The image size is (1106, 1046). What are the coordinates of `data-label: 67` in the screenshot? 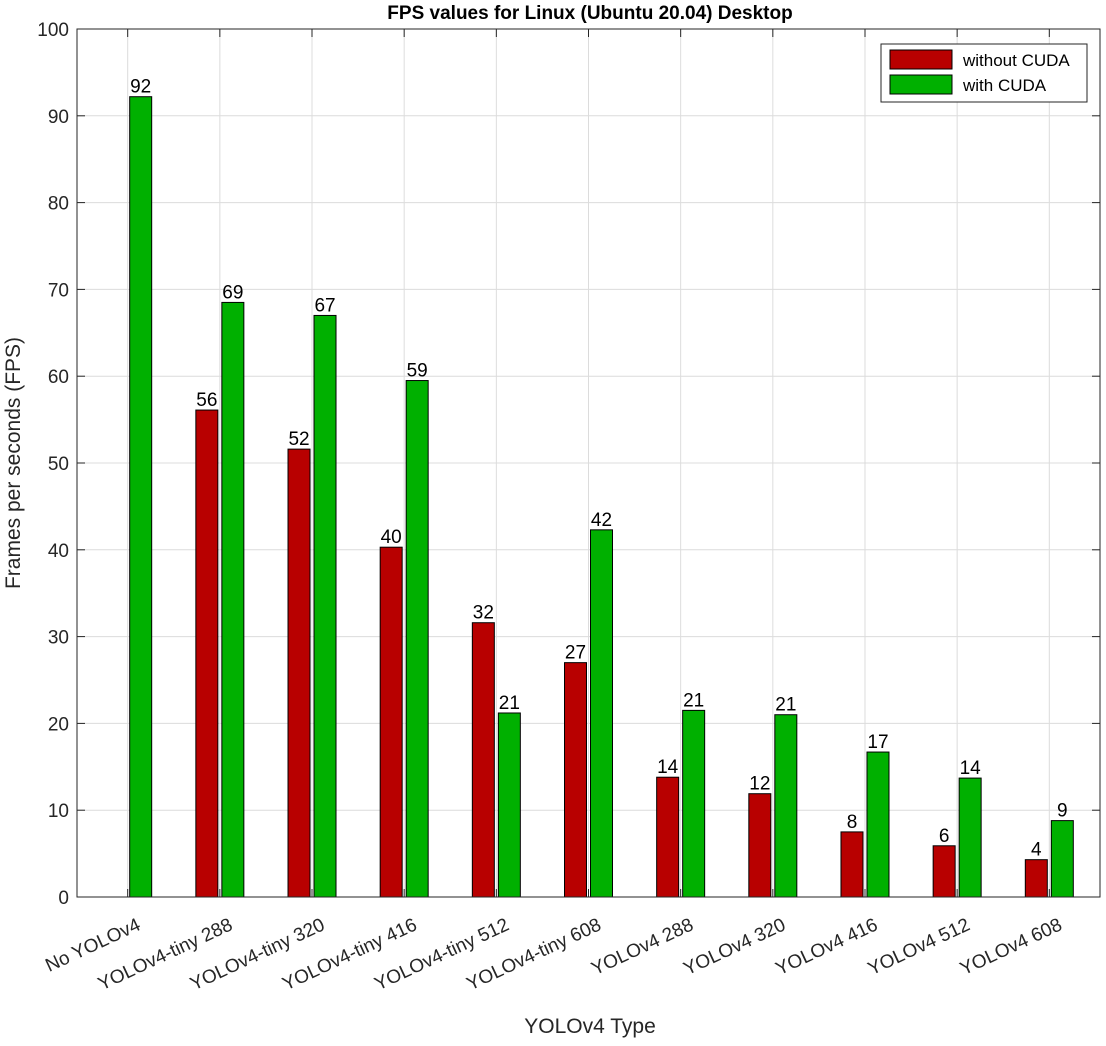 It's located at (324, 305).